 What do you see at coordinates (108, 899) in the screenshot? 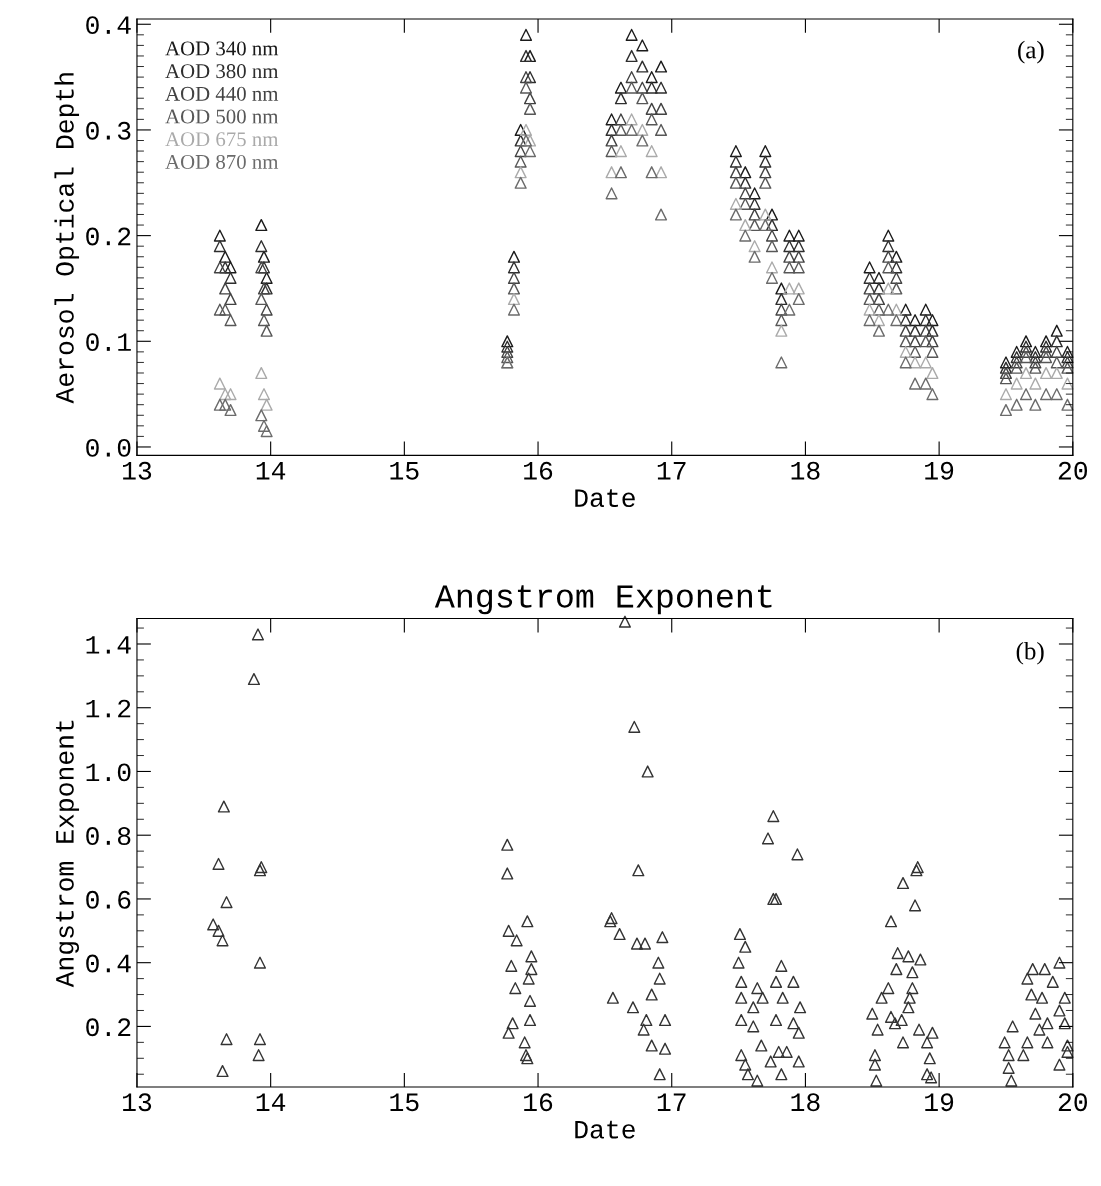
I see `y-tick-label: 0.6` at bounding box center [108, 899].